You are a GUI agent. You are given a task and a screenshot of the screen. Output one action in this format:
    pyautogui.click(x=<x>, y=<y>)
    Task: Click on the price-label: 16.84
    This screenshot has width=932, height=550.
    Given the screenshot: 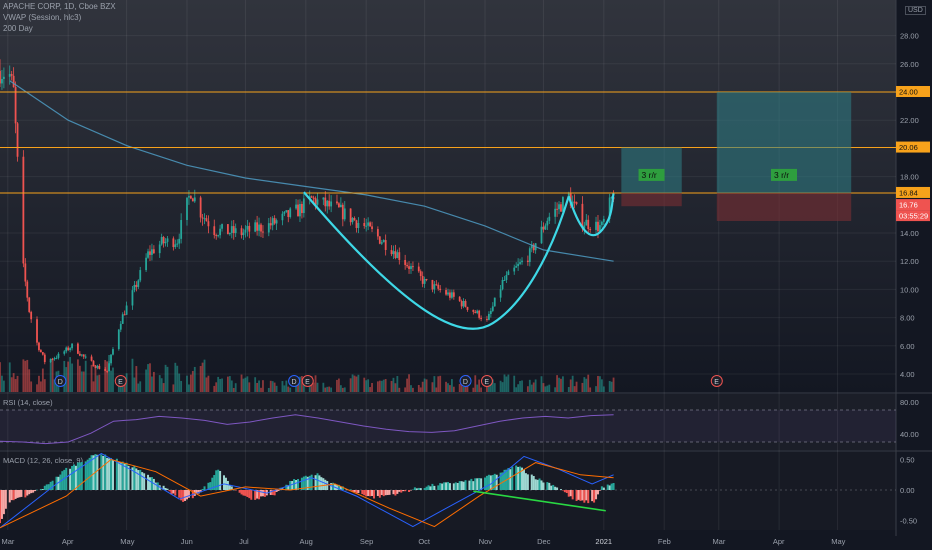 What is the action you would take?
    pyautogui.click(x=908, y=192)
    